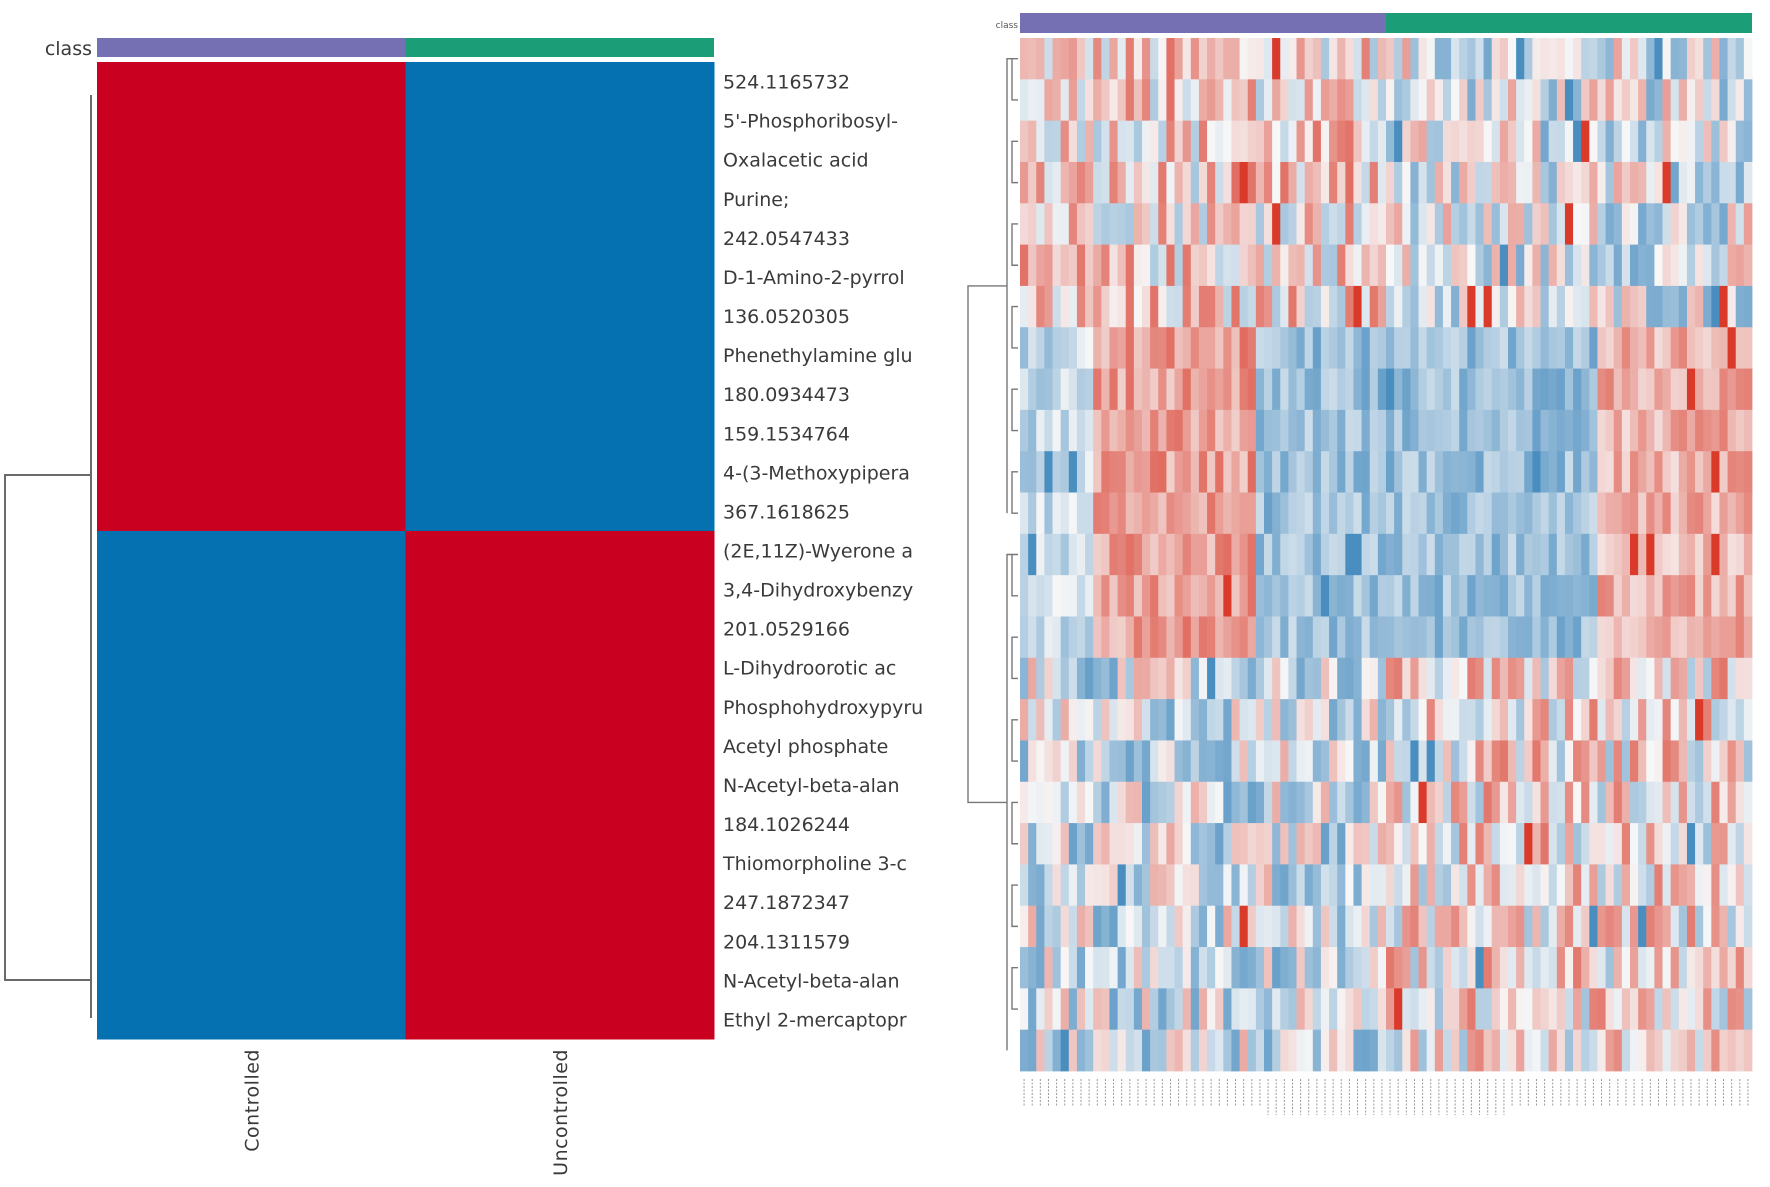 This screenshot has width=1770, height=1187. What do you see at coordinates (814, 278) in the screenshot?
I see `row-label: D-1-Amino-2-pyrrol` at bounding box center [814, 278].